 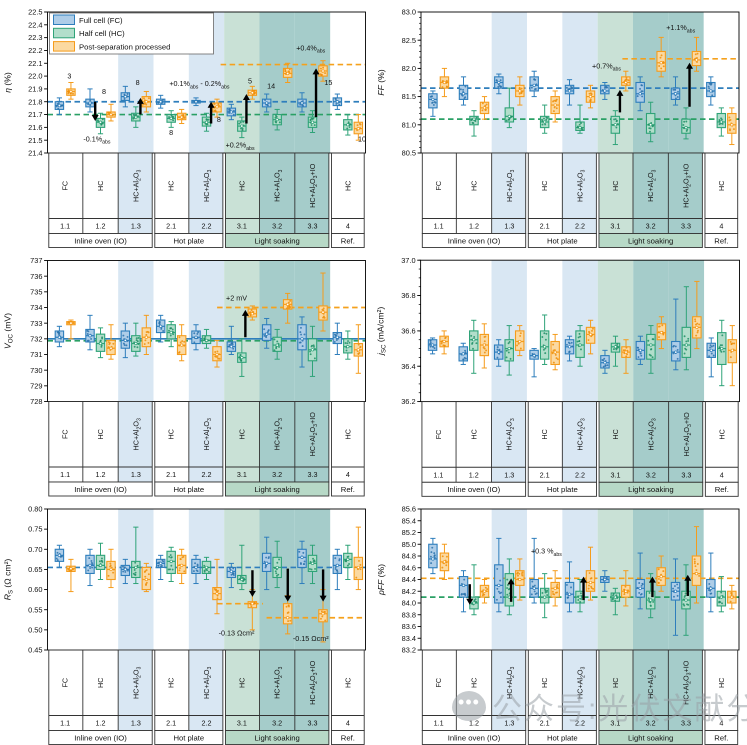 I want to click on svg-text: 3, so click(x=69, y=75).